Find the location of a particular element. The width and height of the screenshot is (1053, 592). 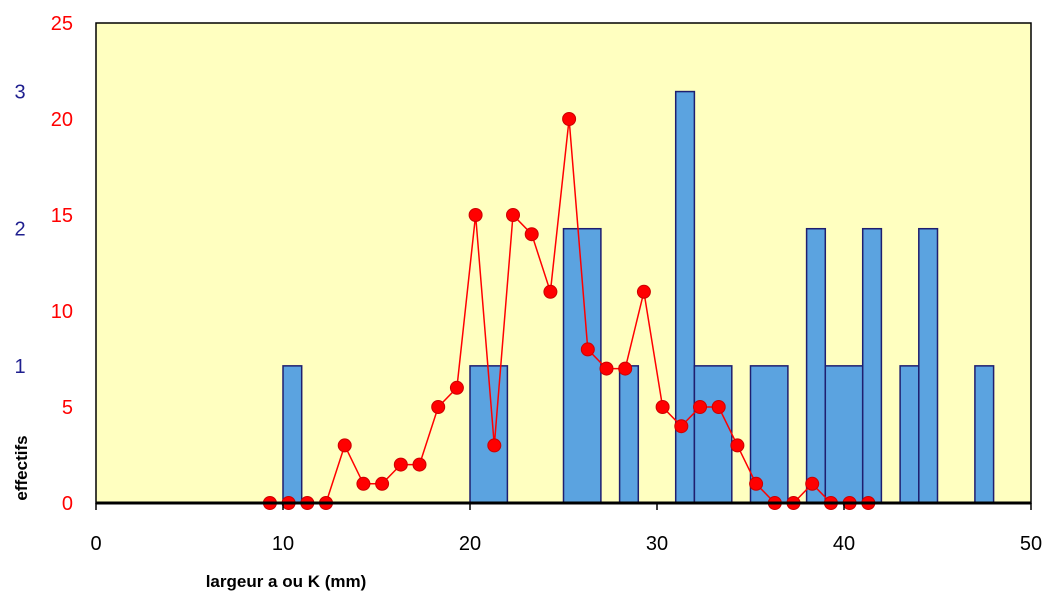

x-tick-label: 50 is located at coordinates (1031, 544).